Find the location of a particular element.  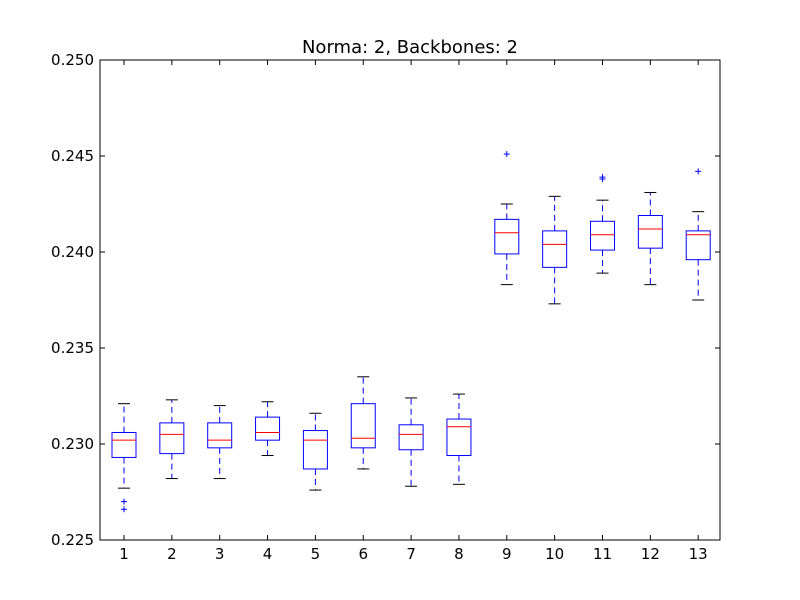

x-tick-label: 10 is located at coordinates (554, 554).